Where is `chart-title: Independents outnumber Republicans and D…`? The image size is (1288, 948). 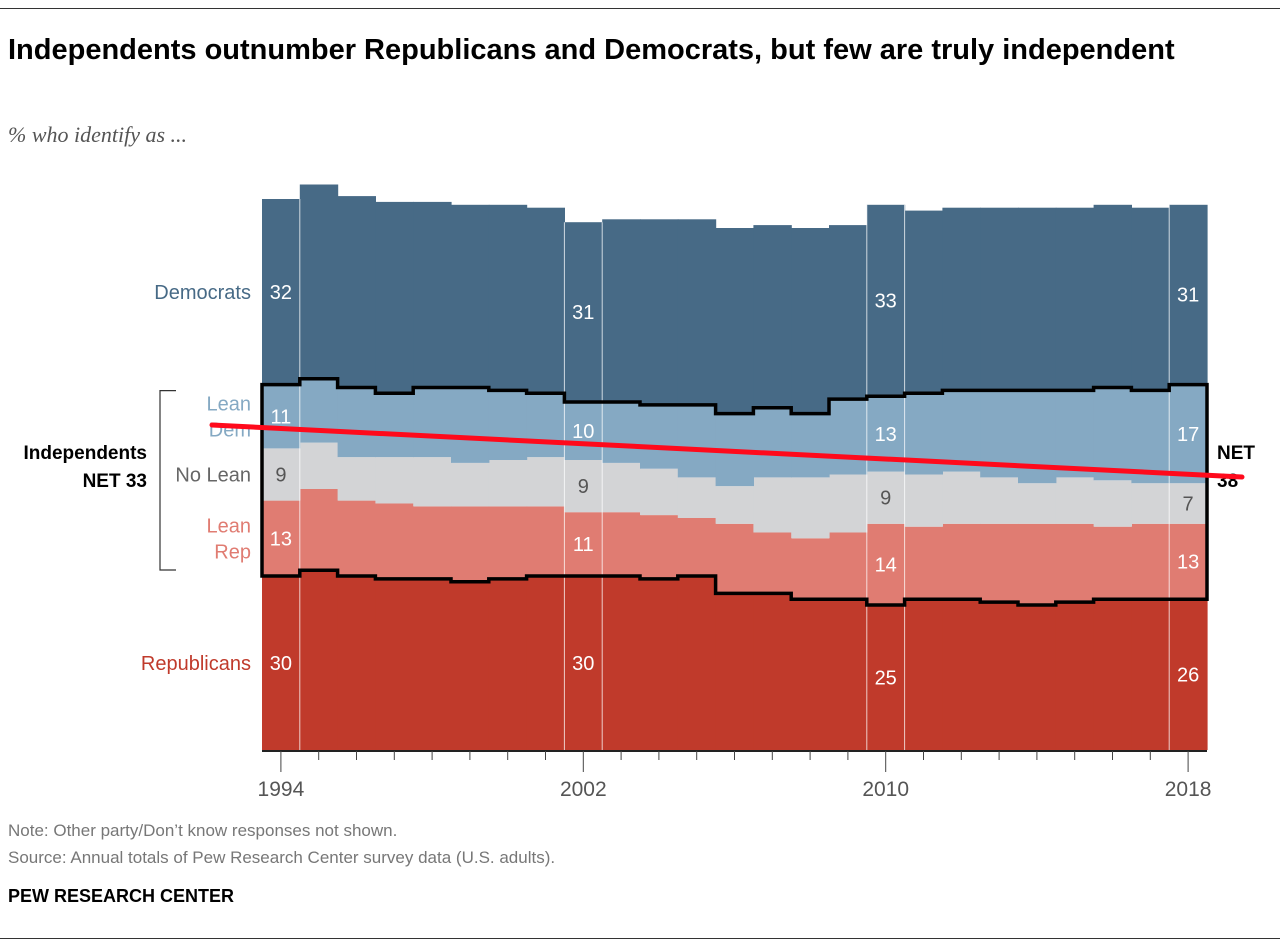
chart-title: Independents outnumber Republicans and D… is located at coordinates (591, 50).